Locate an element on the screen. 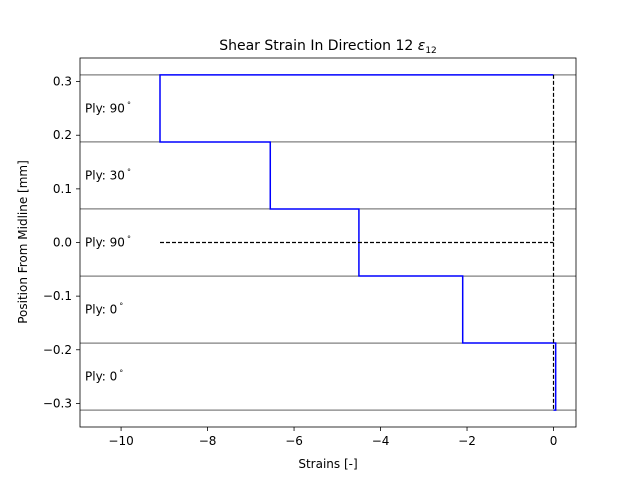 Image resolution: width=640 pixels, height=480 pixels. y-tick-label: 0.1 is located at coordinates (62, 189).